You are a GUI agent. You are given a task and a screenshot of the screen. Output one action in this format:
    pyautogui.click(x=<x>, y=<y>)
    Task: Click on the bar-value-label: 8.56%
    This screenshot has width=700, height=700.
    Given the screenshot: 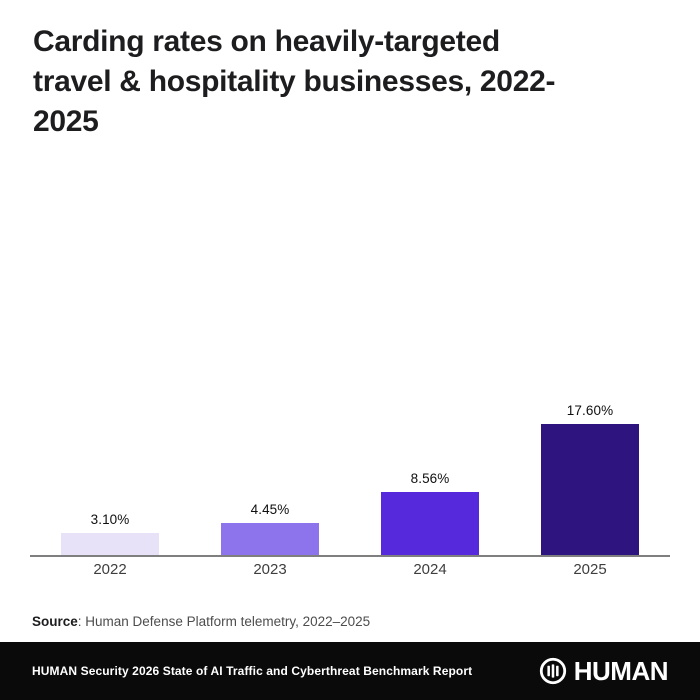 What is the action you would take?
    pyautogui.click(x=430, y=478)
    